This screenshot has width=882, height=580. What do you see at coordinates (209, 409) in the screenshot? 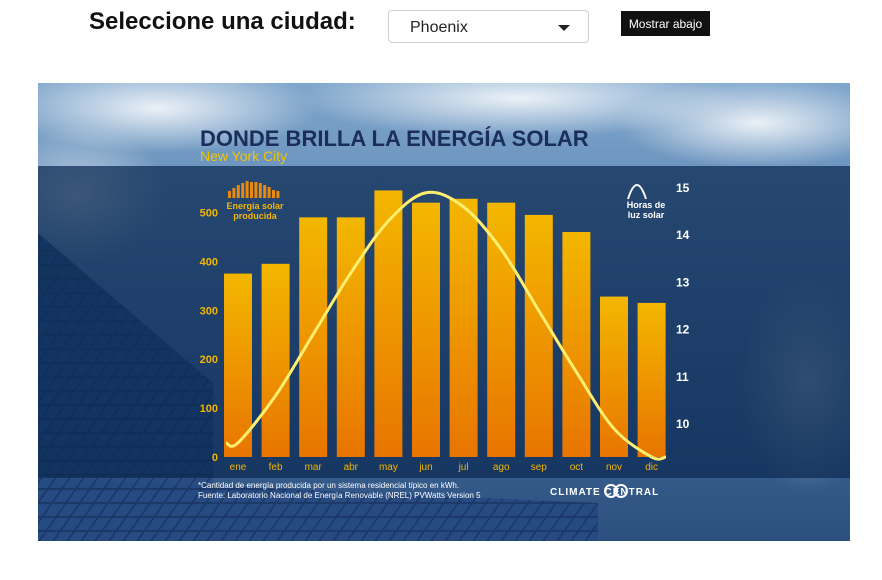
I see `y-left-tick-label: 100` at bounding box center [209, 409].